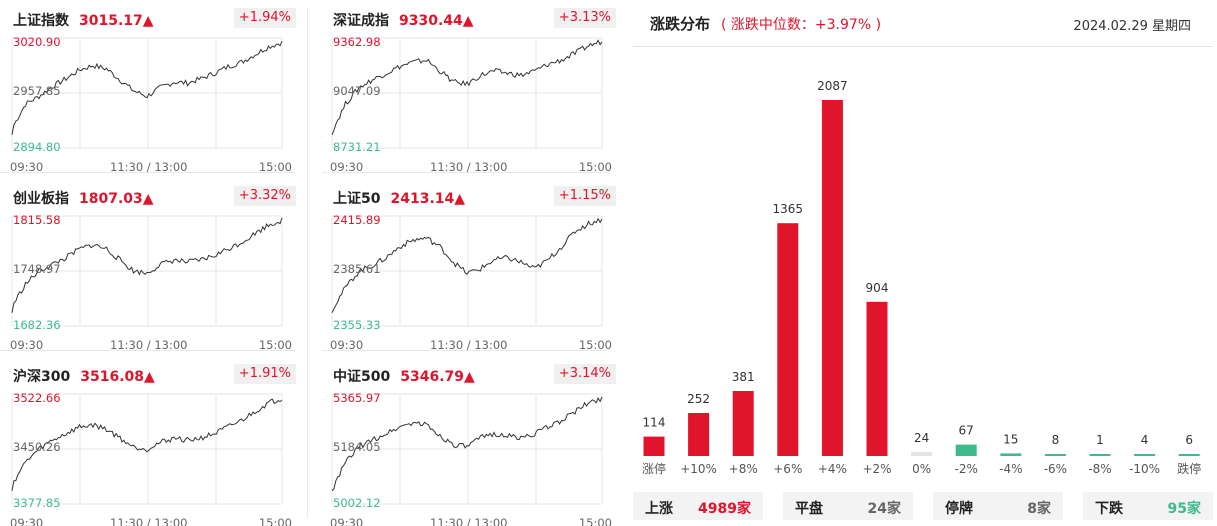 The height and width of the screenshot is (526, 1217). Describe the element at coordinates (966, 469) in the screenshot. I see `category-label: -2%` at that location.